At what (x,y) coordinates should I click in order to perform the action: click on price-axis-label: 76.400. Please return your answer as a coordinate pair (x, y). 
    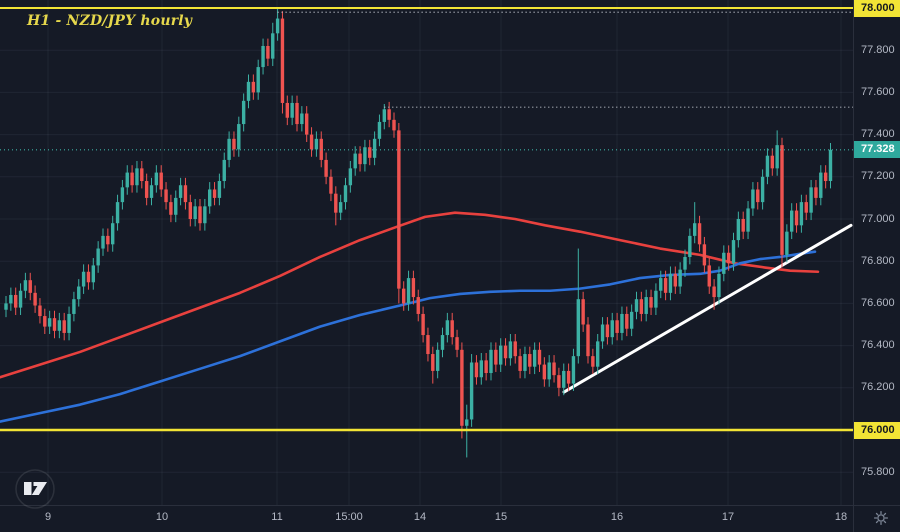
    Looking at the image, I should click on (878, 345).